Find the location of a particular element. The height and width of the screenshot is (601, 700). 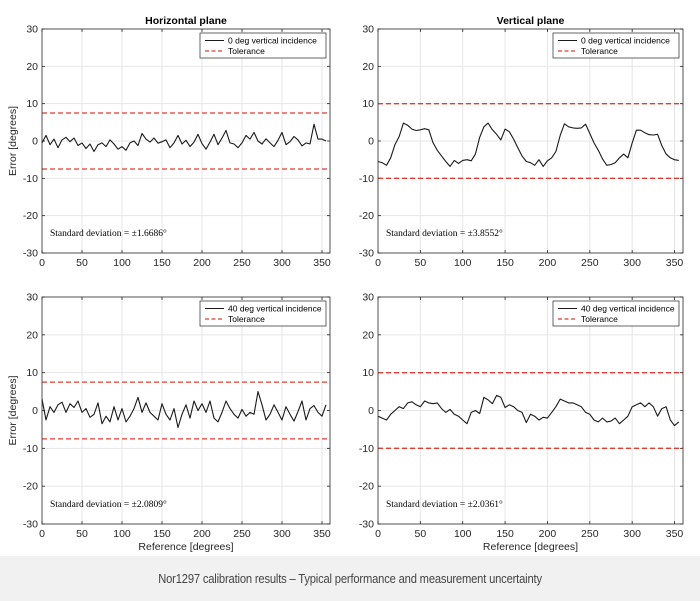

chart-2-legend-label-1: 0 deg vertical incidence is located at coordinates (625, 41).